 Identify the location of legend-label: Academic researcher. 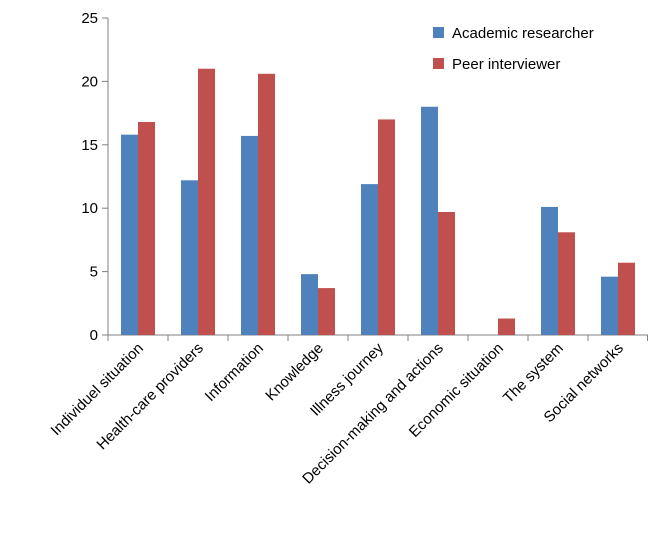
(523, 33).